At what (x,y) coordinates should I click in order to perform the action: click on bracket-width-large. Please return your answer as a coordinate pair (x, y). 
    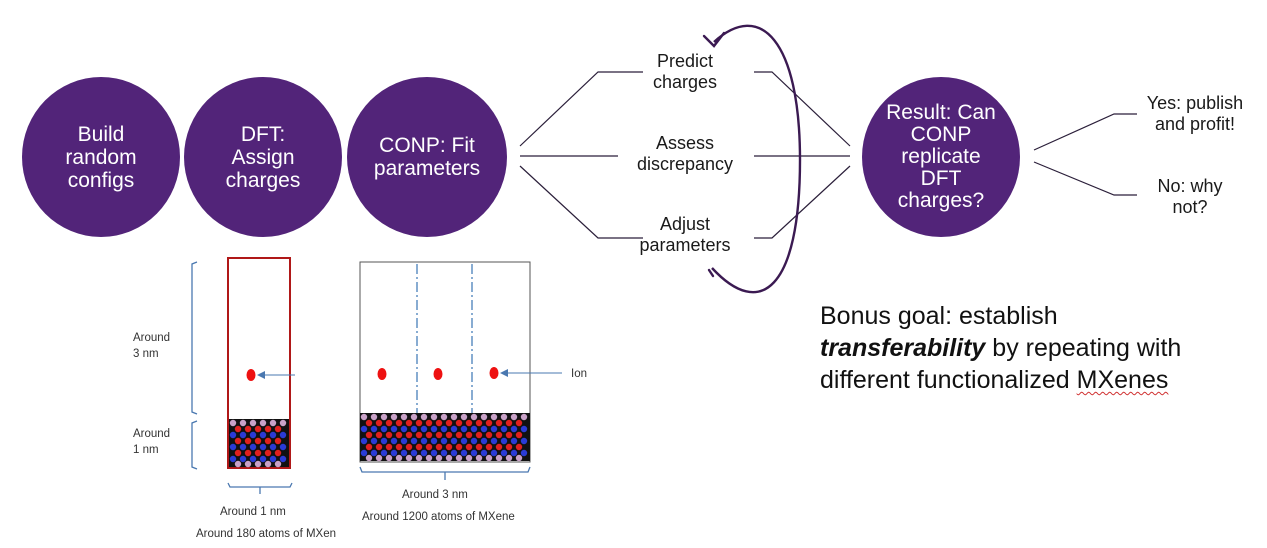
    Looking at the image, I should click on (445, 473).